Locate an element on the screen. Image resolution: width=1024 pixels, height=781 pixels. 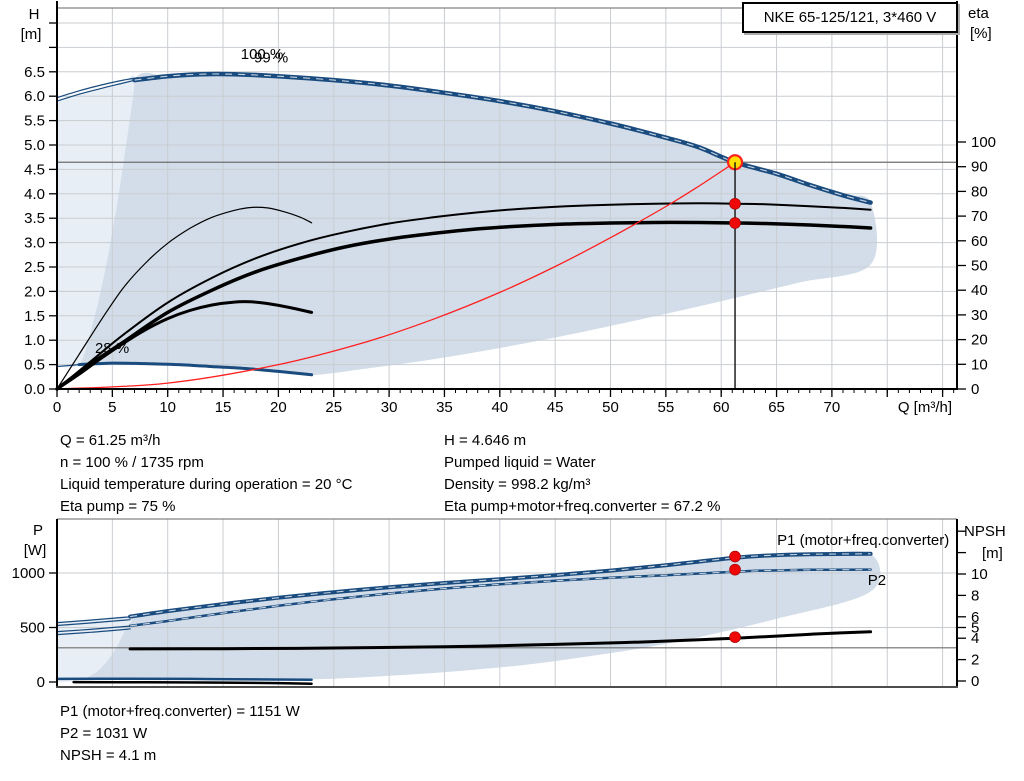
p1-dot is located at coordinates (735, 556).